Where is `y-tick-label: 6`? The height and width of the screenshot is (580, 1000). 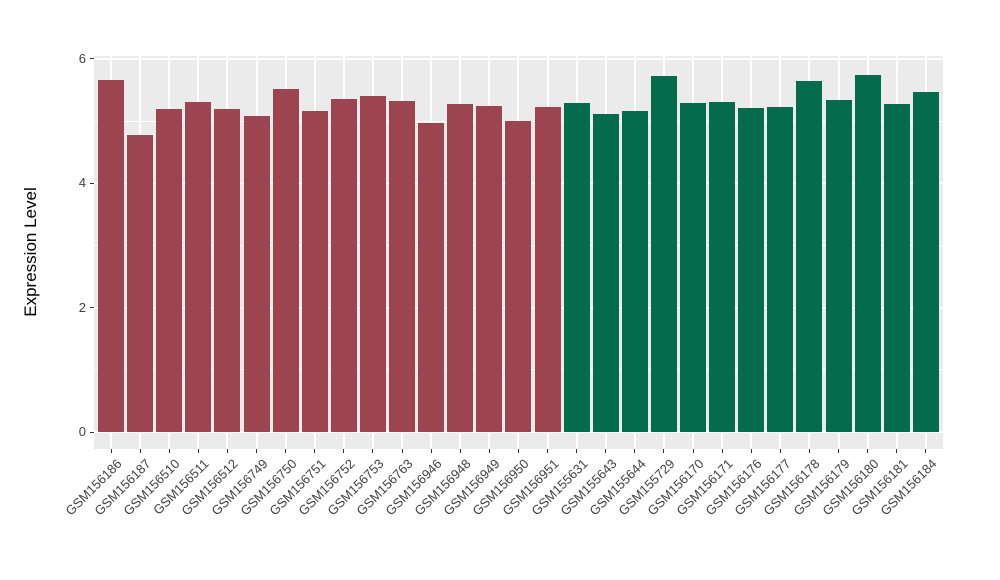
y-tick-label: 6 is located at coordinates (82, 58).